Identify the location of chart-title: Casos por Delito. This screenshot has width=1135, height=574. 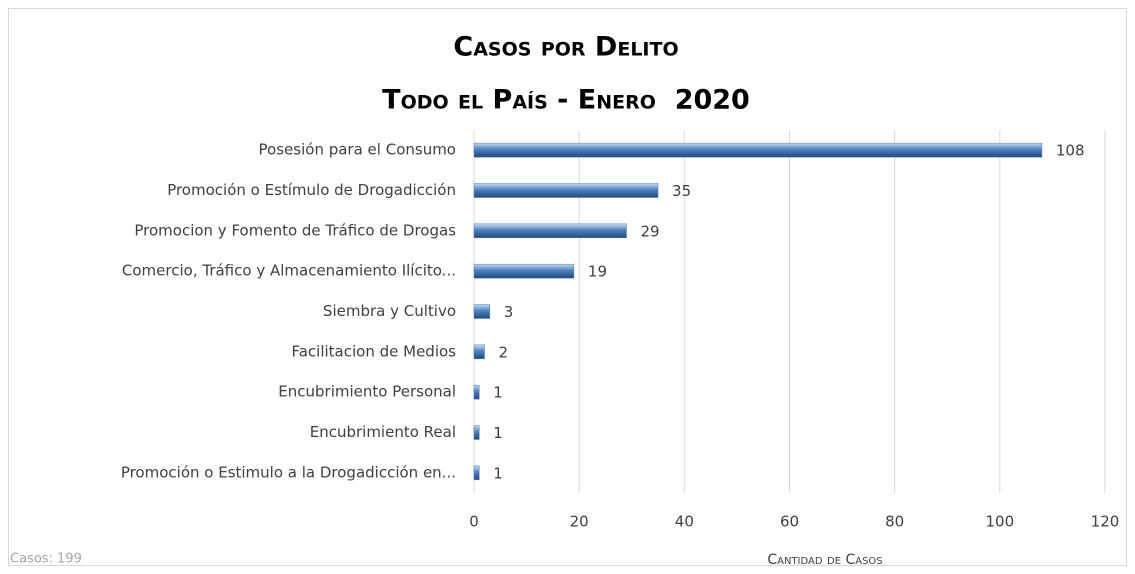
(565, 47).